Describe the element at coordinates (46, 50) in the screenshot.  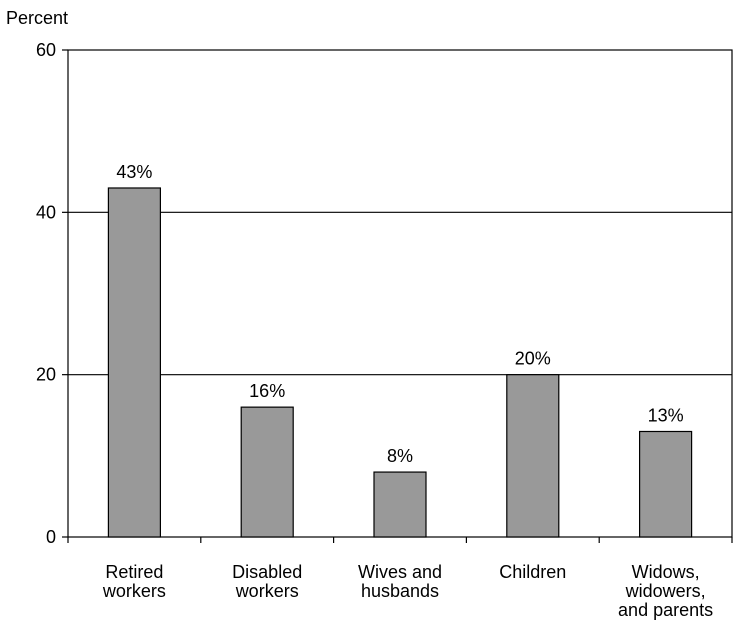
I see `y-tick-label-60: 60` at that location.